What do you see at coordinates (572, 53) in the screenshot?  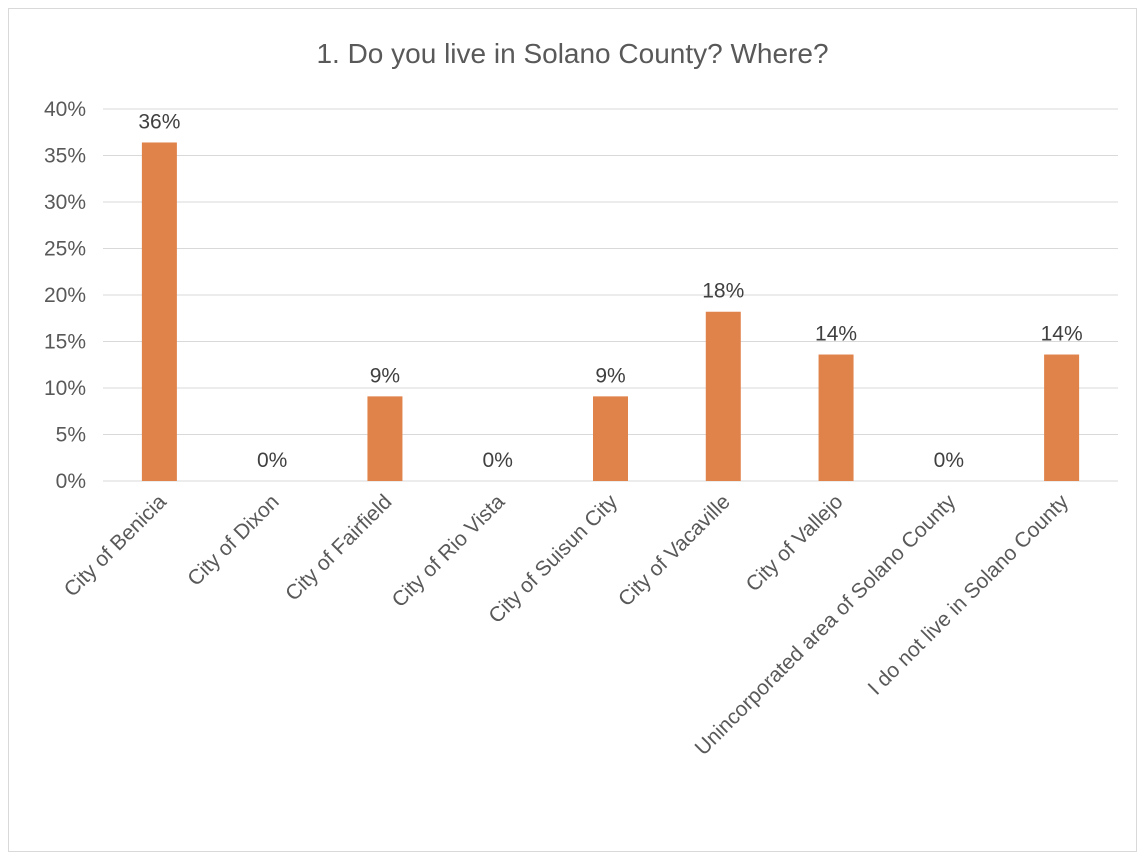 I see `chart-title: 1. Do you live in Solano County? Where?` at bounding box center [572, 53].